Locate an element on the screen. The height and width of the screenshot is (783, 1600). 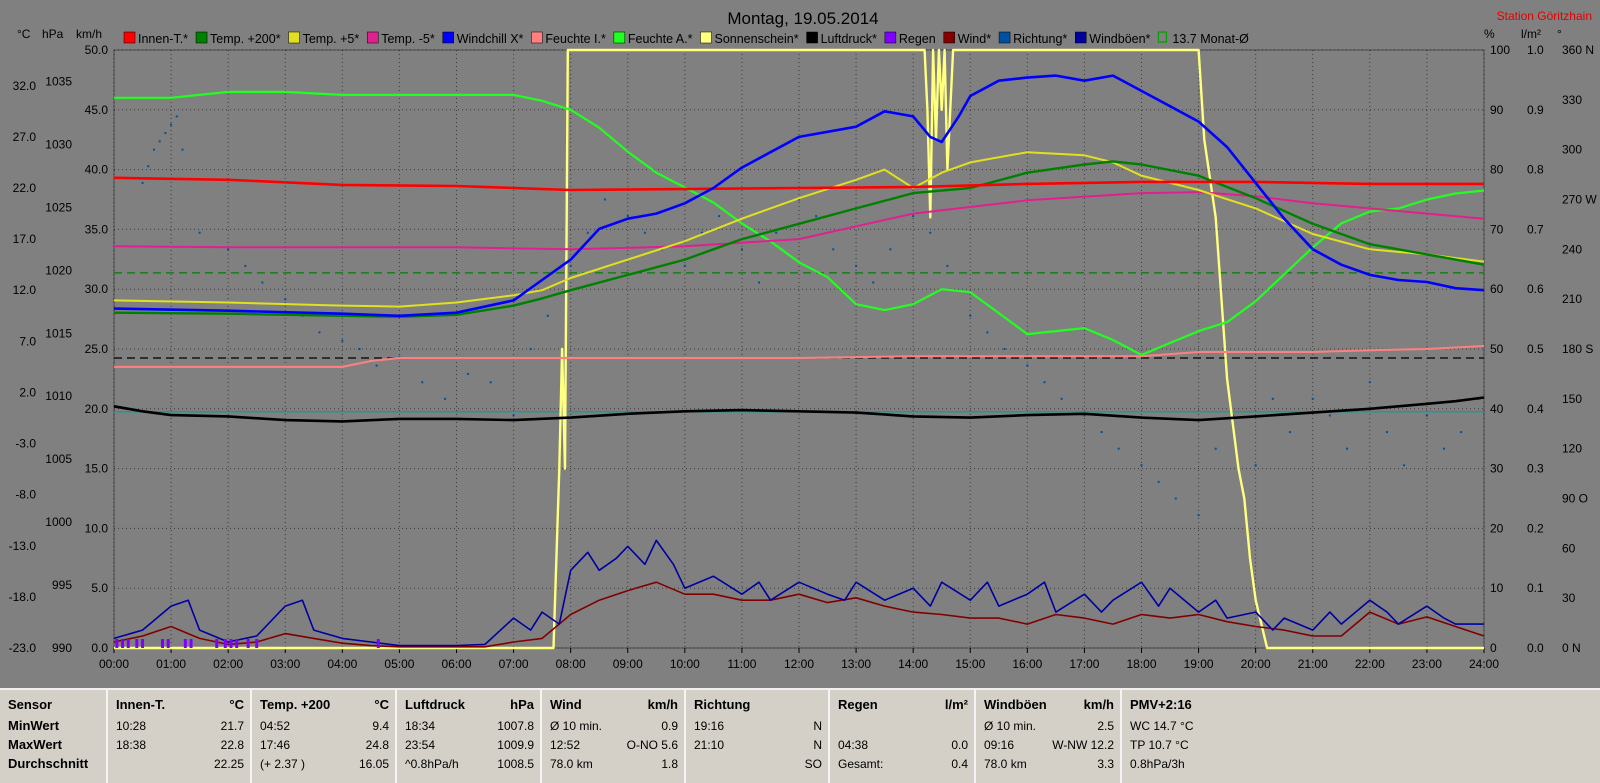
stats-temp200-max-value: 24.8 is located at coordinates (377, 744).